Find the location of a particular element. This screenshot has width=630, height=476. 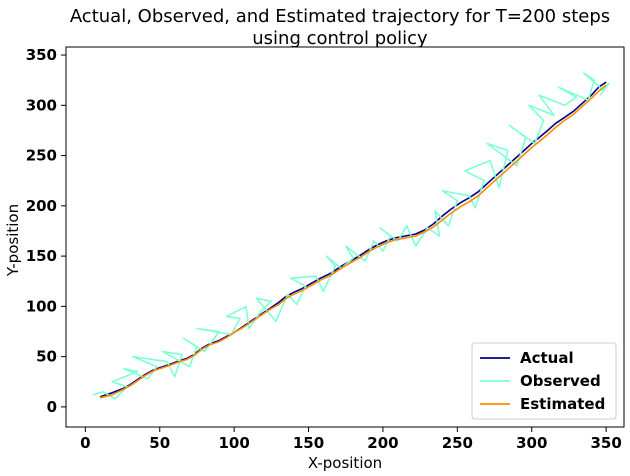

legend-label-estimated: Estimated is located at coordinates (562, 404).